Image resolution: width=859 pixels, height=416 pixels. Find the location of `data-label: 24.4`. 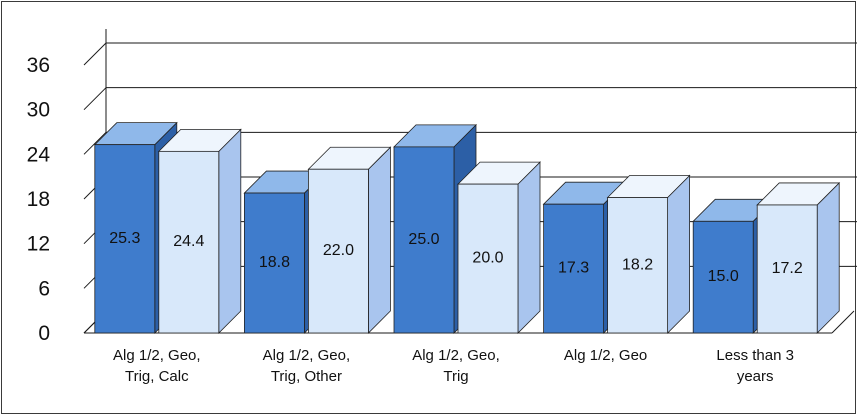

data-label: 24.4 is located at coordinates (188, 241).